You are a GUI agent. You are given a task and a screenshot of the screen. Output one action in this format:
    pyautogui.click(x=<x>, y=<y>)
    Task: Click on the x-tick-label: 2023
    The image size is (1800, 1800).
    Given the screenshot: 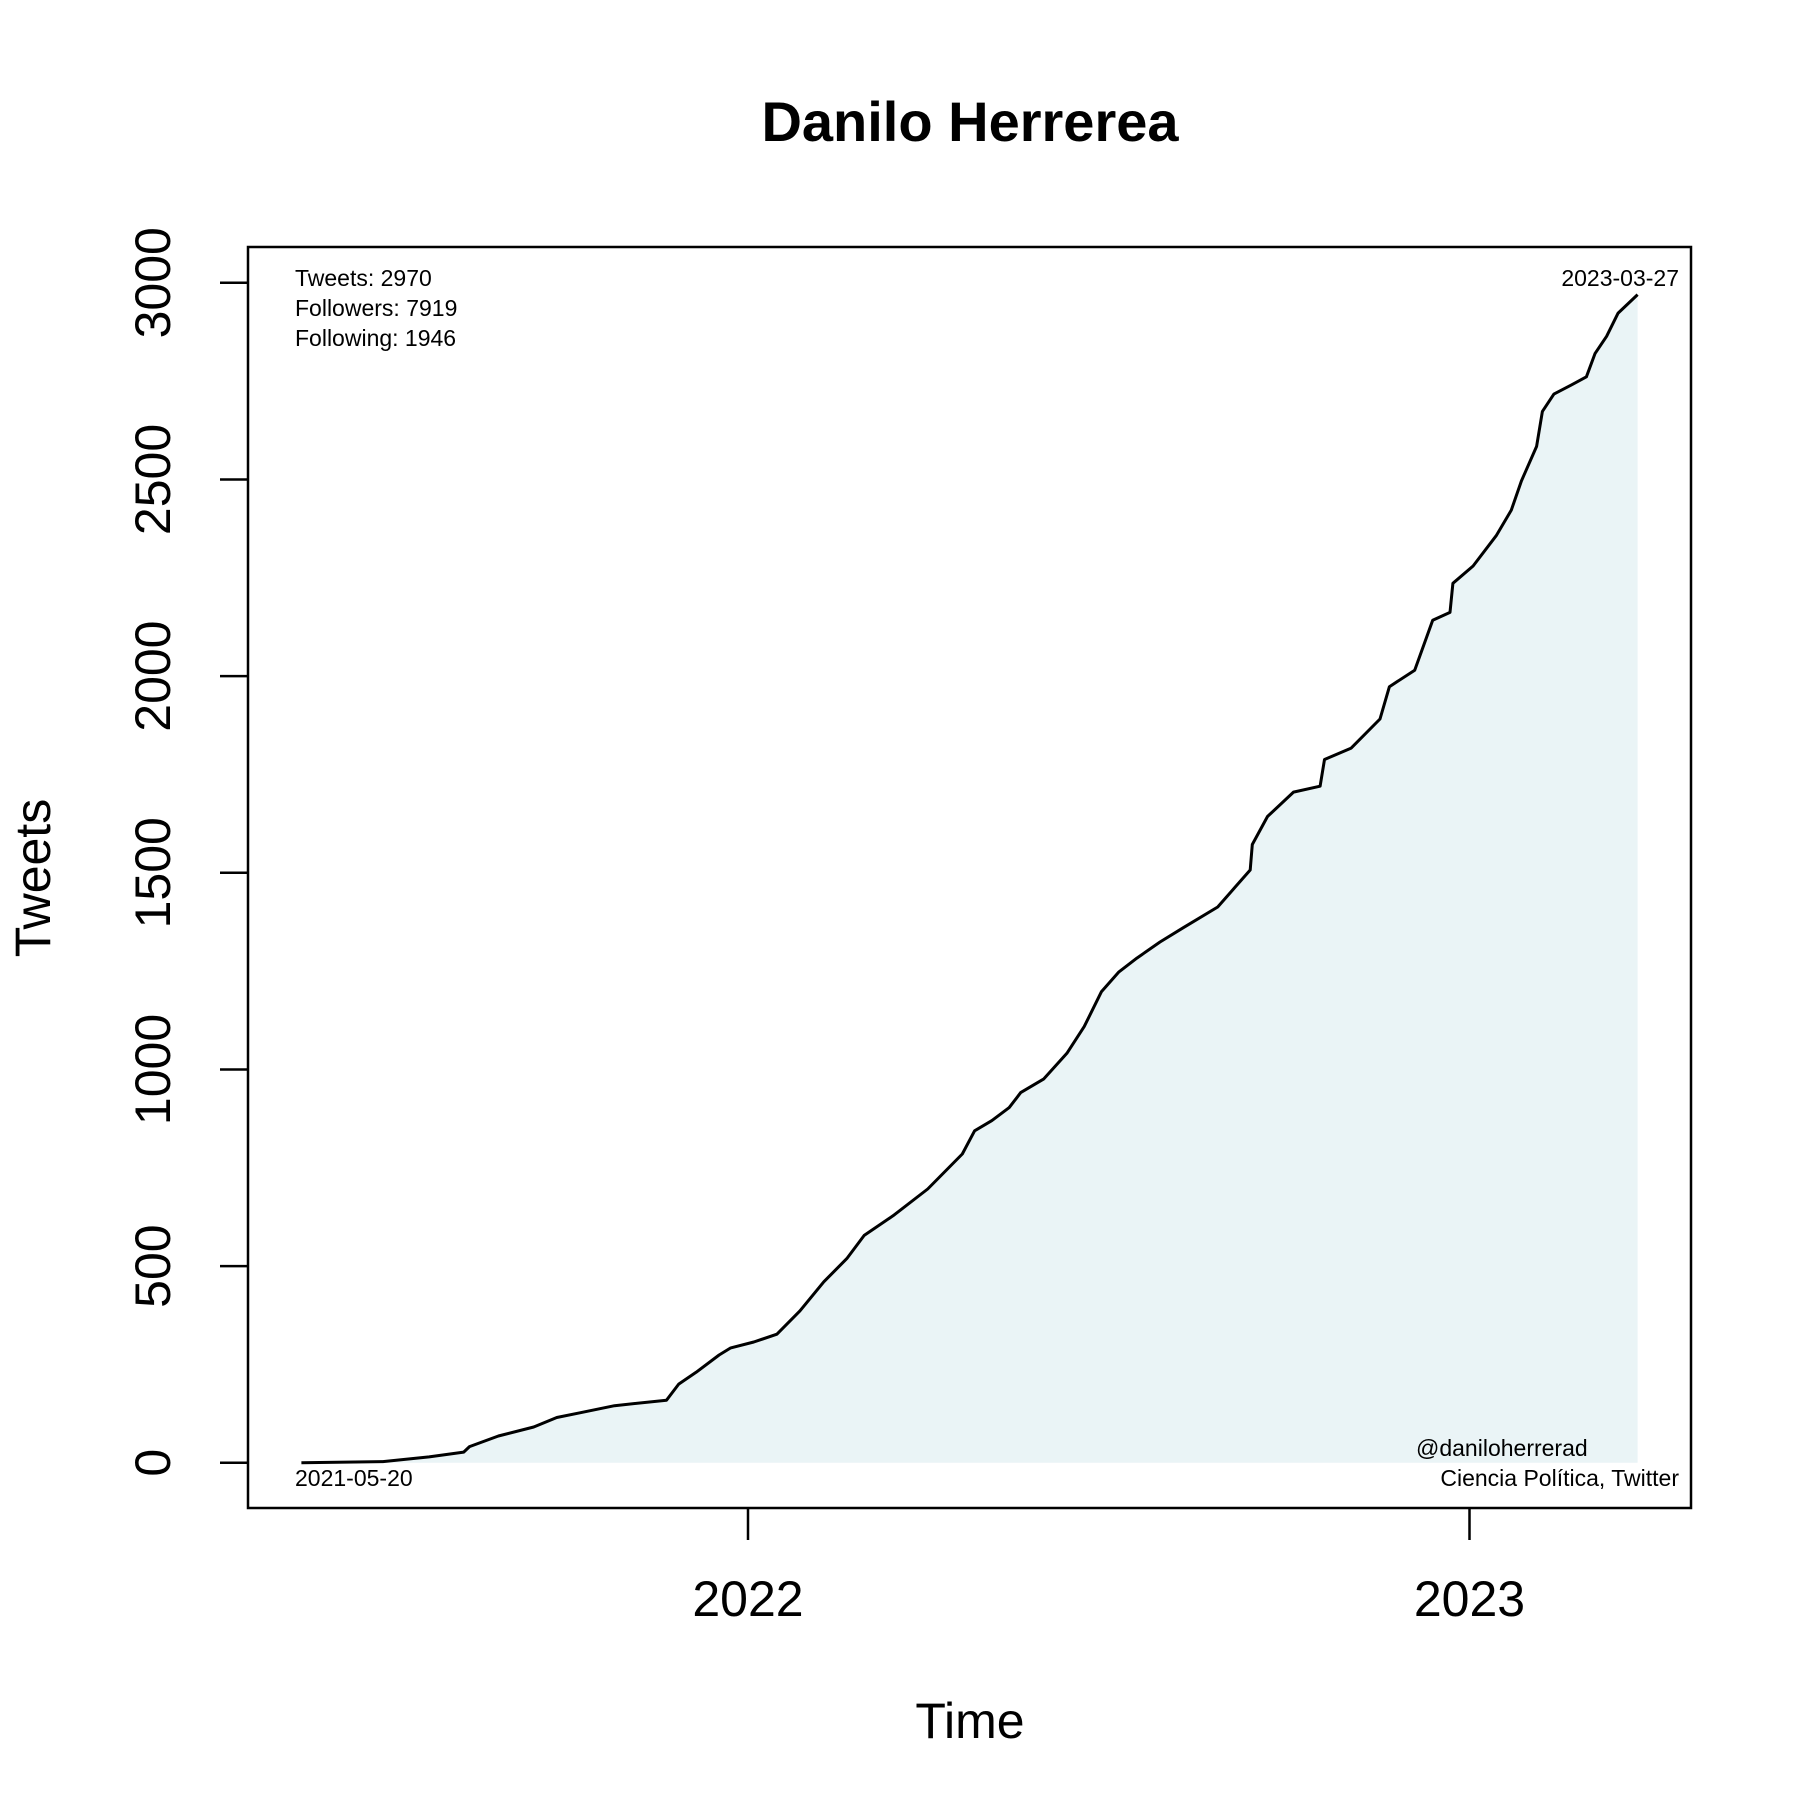 What is the action you would take?
    pyautogui.click(x=1469, y=1599)
    